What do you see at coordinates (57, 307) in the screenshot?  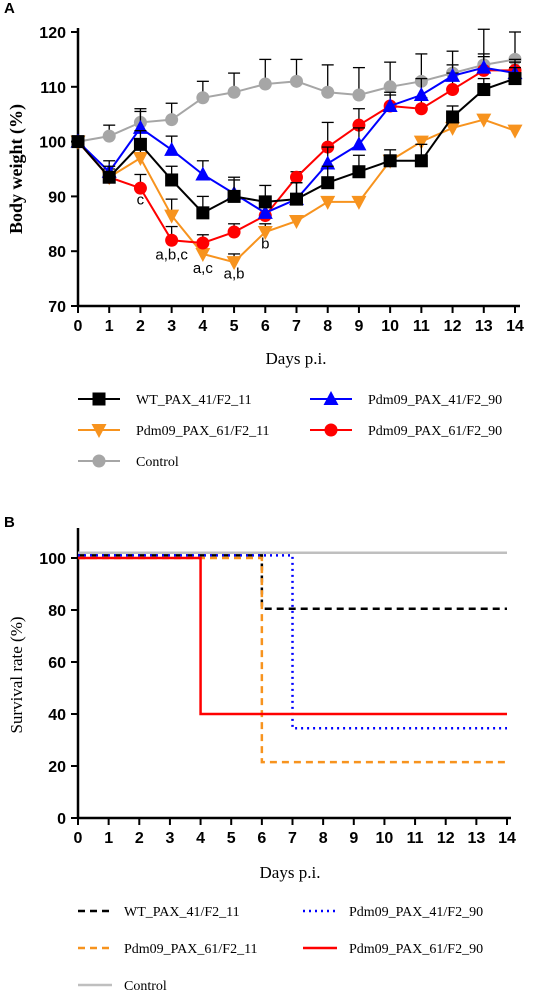 I see `y-tick-label: 70` at bounding box center [57, 307].